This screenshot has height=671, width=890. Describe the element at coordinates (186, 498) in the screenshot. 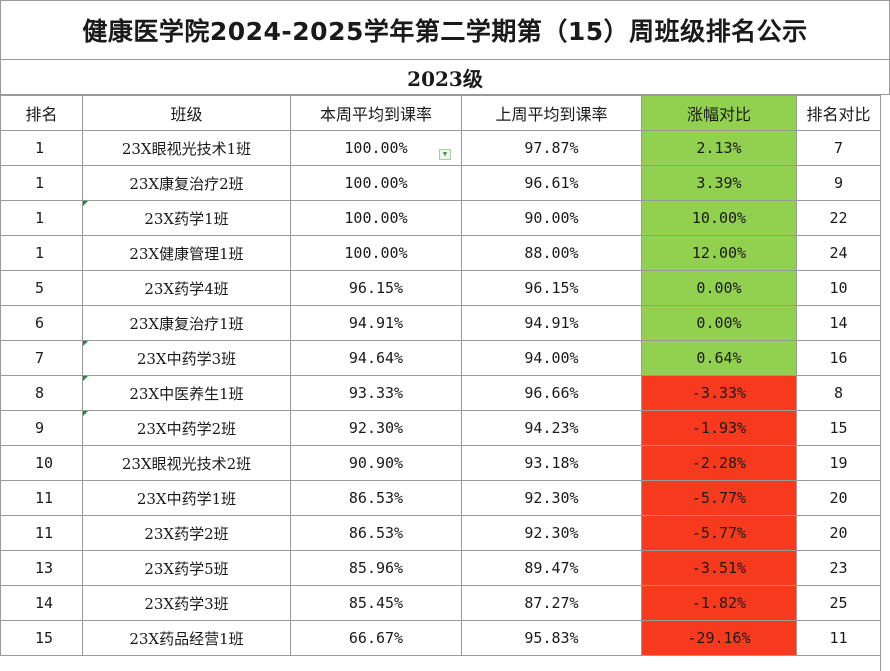

I see `cell-class: 23X中药学1班` at that location.